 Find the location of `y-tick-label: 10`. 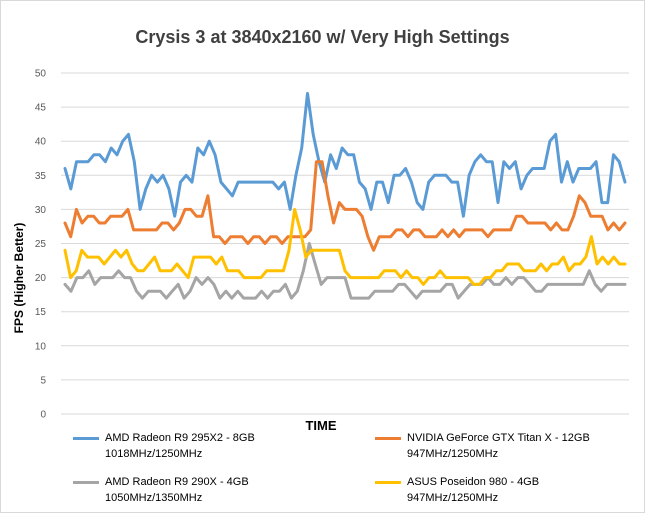

y-tick-label: 10 is located at coordinates (41, 346).